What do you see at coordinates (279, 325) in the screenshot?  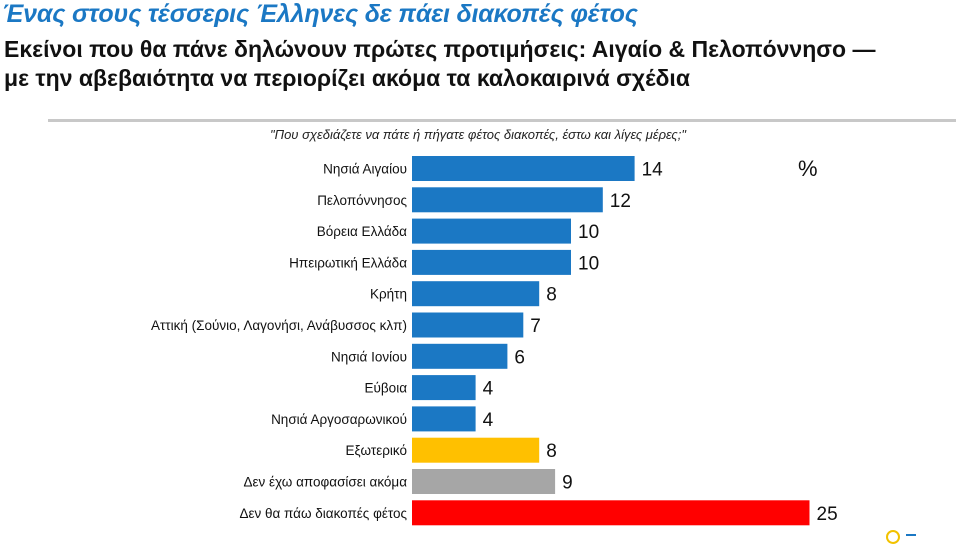 I see `category-label: Αττική (Σούνιο, Λαγονήσι, Ανάβυσσος κλπ)` at bounding box center [279, 325].